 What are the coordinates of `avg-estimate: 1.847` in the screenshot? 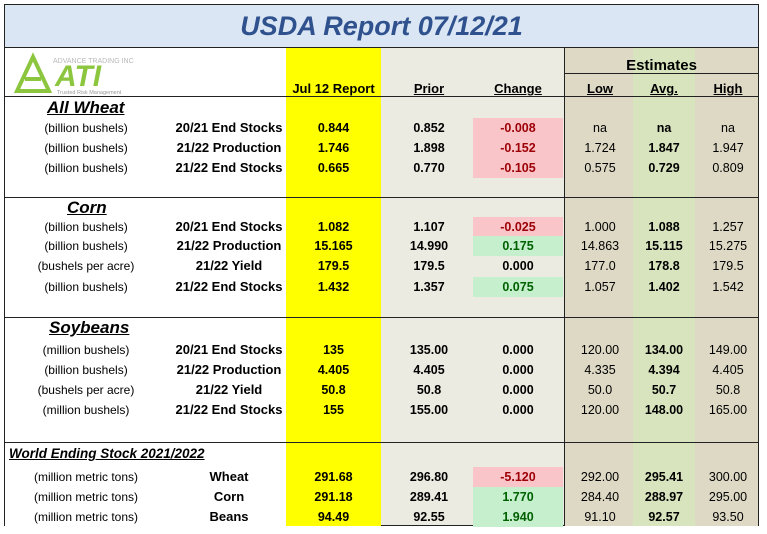 It's located at (664, 148).